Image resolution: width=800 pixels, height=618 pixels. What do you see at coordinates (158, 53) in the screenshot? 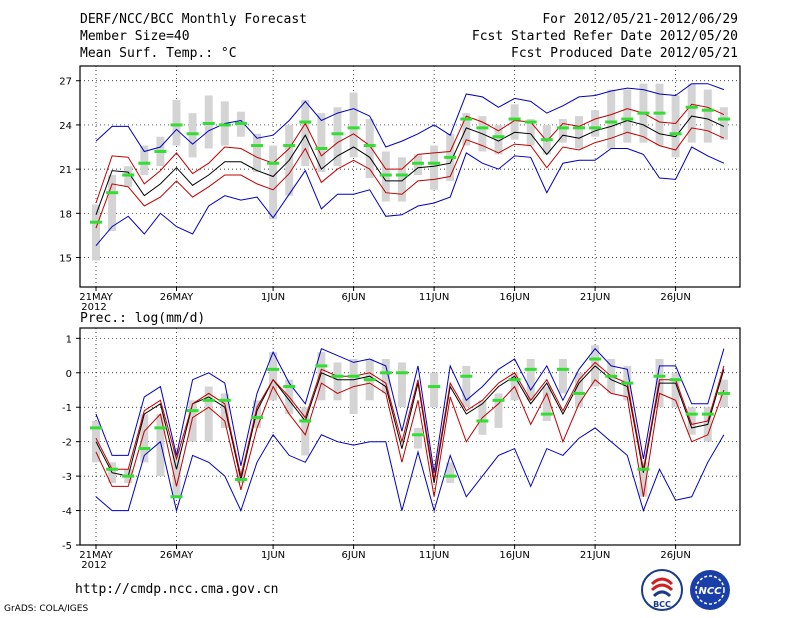
I see `header-variable: Mean Surf. Temp.: °C` at bounding box center [158, 53].